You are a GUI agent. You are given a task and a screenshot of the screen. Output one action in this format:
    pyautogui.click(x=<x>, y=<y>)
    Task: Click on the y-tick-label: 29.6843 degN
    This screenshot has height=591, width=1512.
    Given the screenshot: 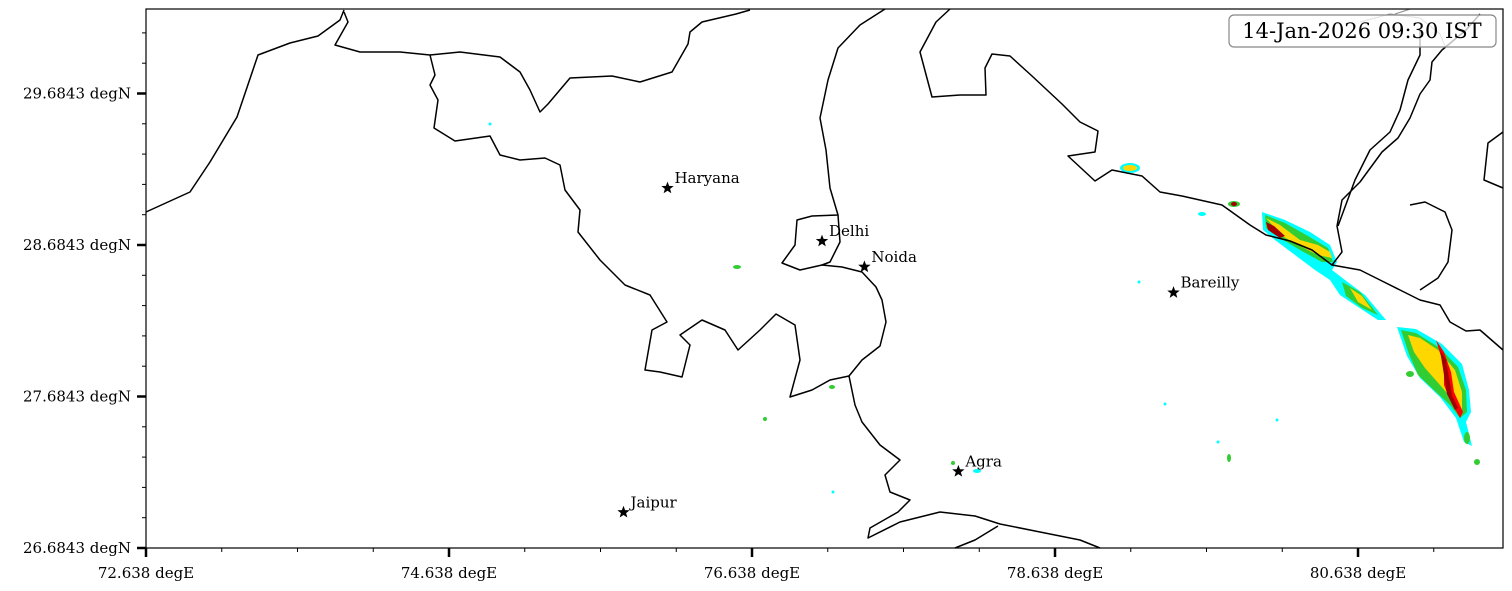 What is the action you would take?
    pyautogui.click(x=77, y=93)
    